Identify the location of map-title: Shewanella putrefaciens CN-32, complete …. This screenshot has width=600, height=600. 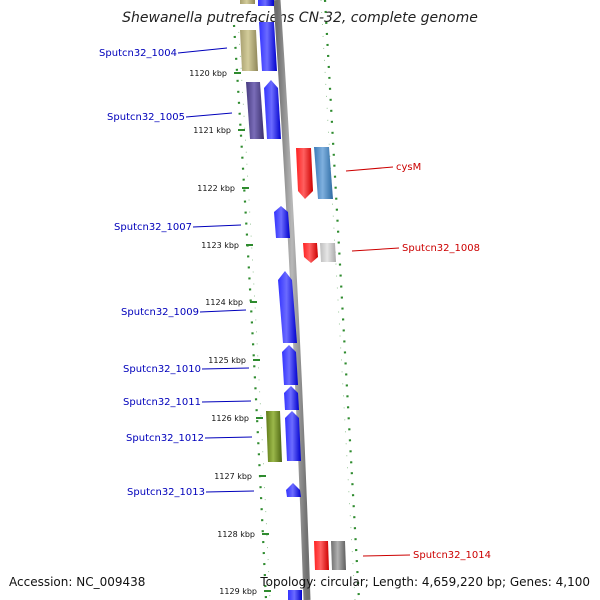
(300, 18).